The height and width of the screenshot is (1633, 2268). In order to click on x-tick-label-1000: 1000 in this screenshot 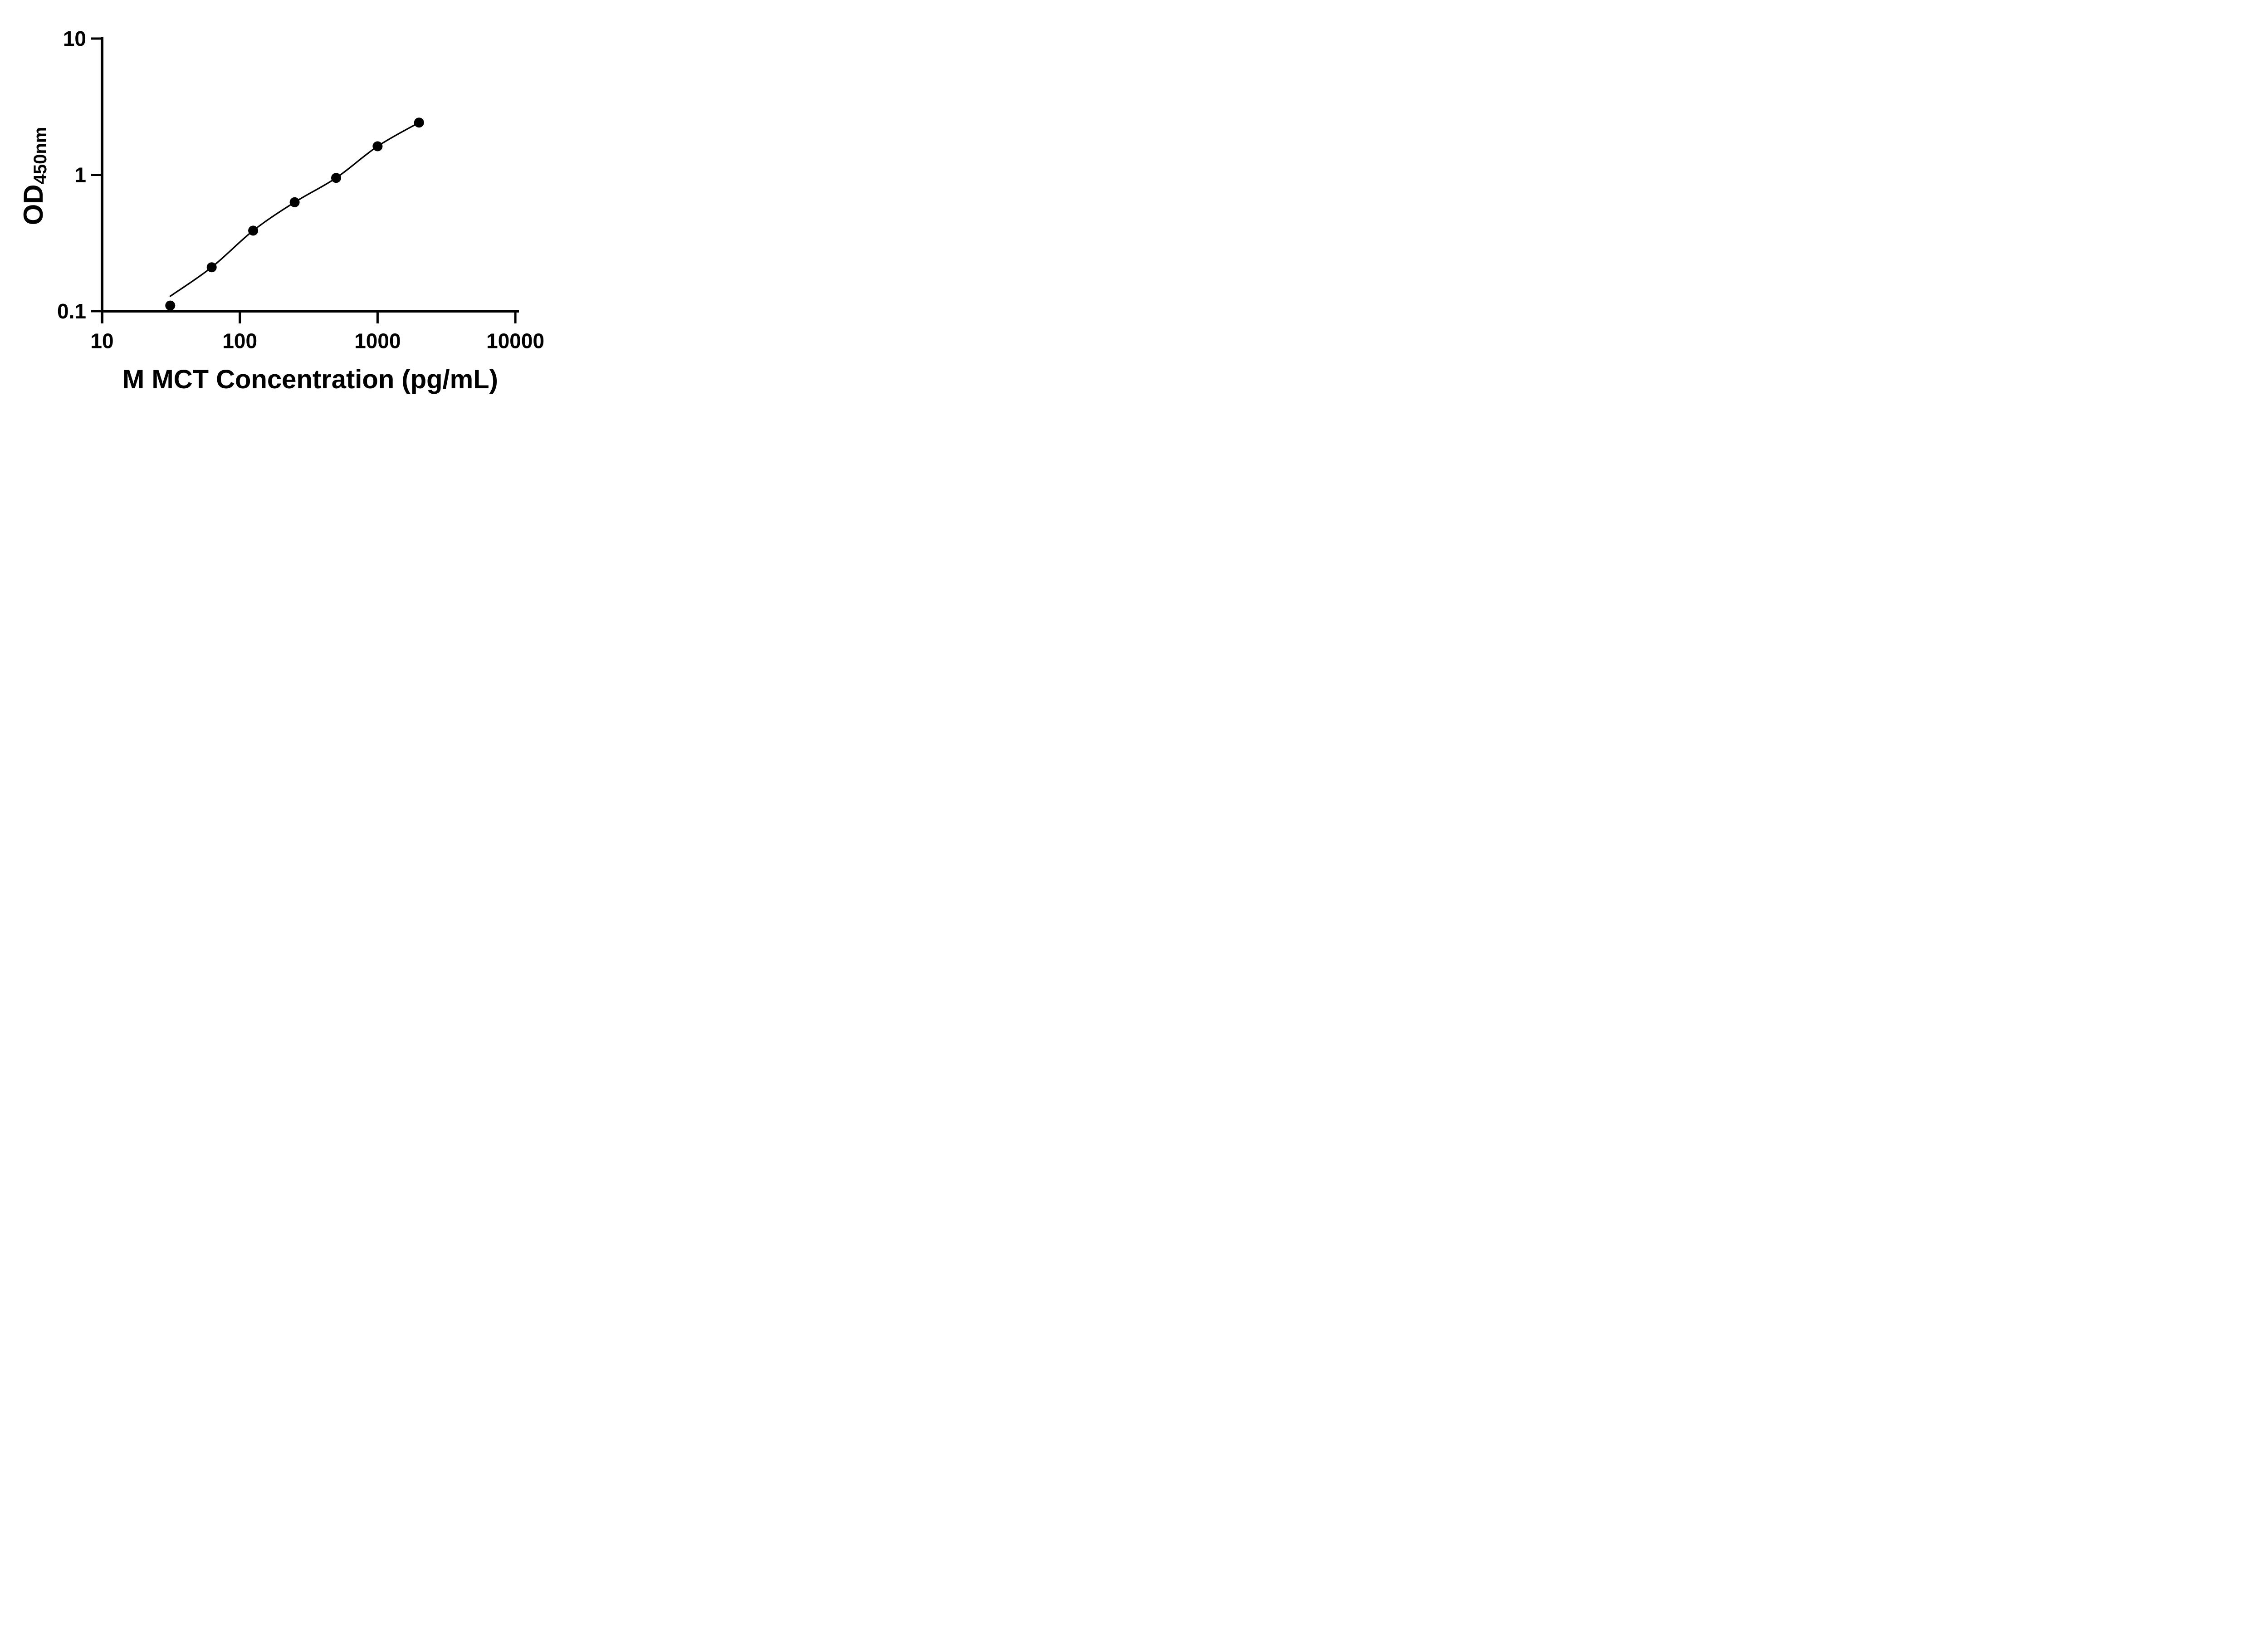, I will do `click(378, 341)`.